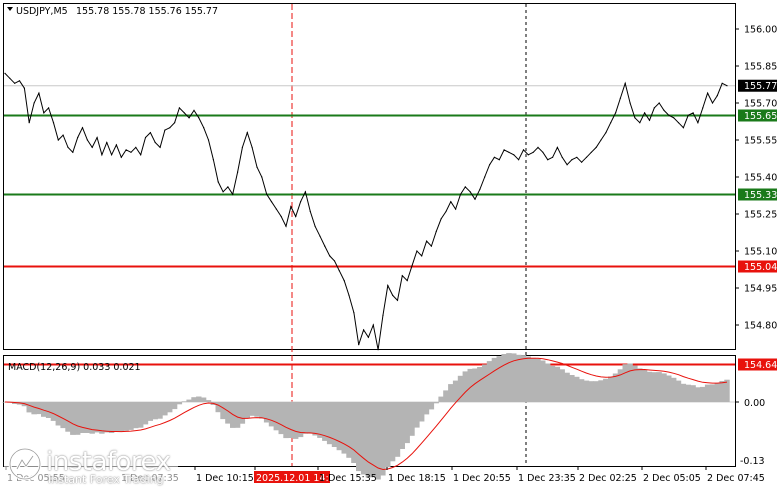  What do you see at coordinates (292, 477) in the screenshot?
I see `highlight-time-tag` at bounding box center [292, 477].